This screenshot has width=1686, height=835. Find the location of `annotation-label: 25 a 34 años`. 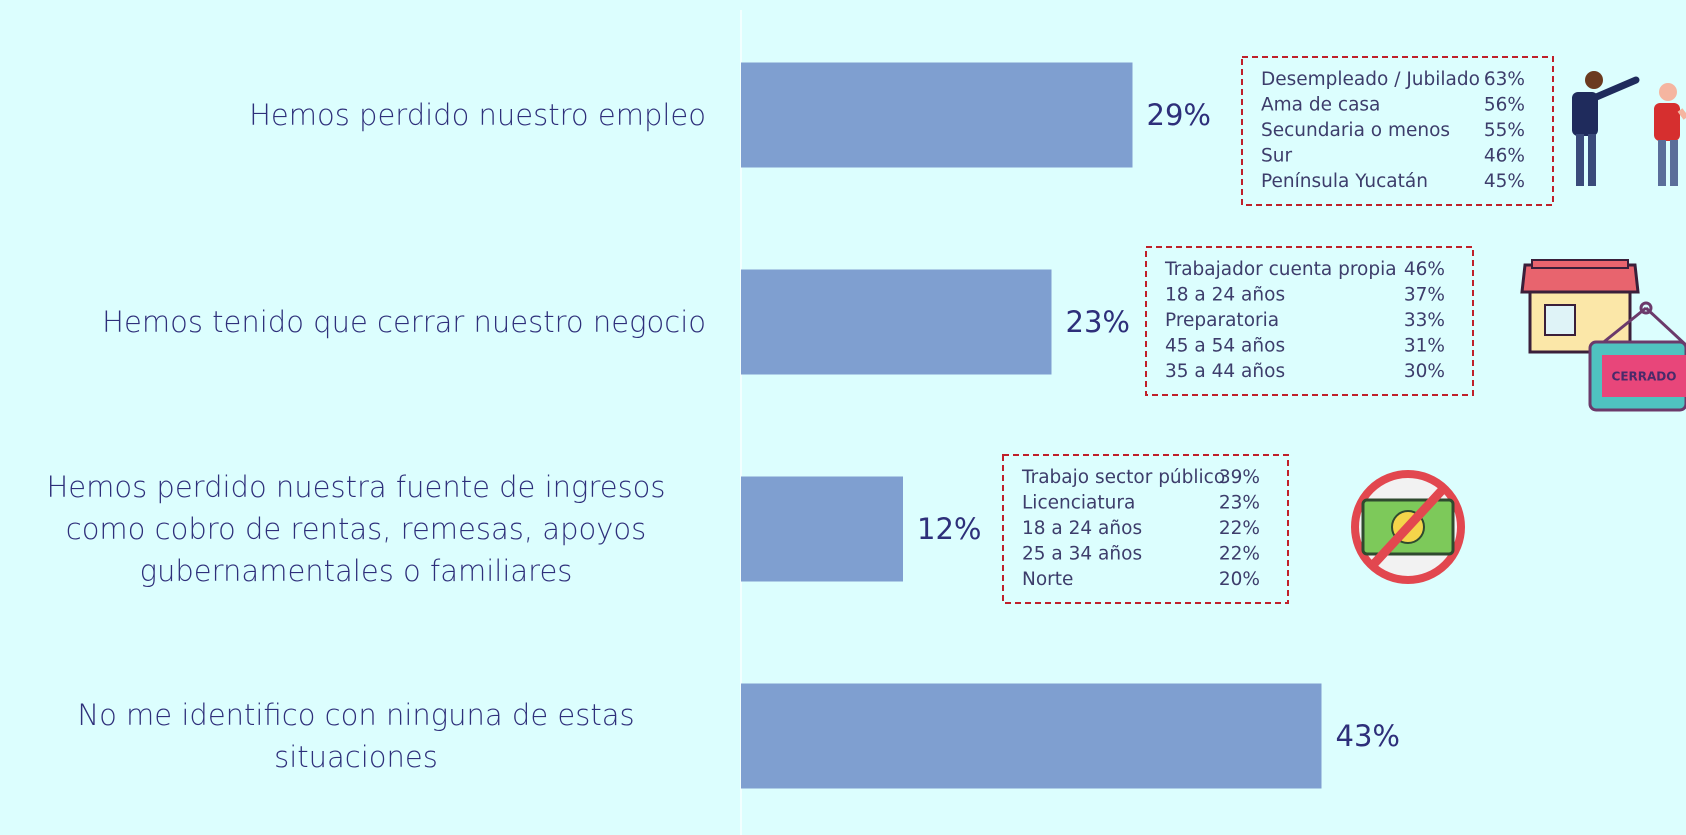

annotation-label: 25 a 34 años is located at coordinates (1082, 554).